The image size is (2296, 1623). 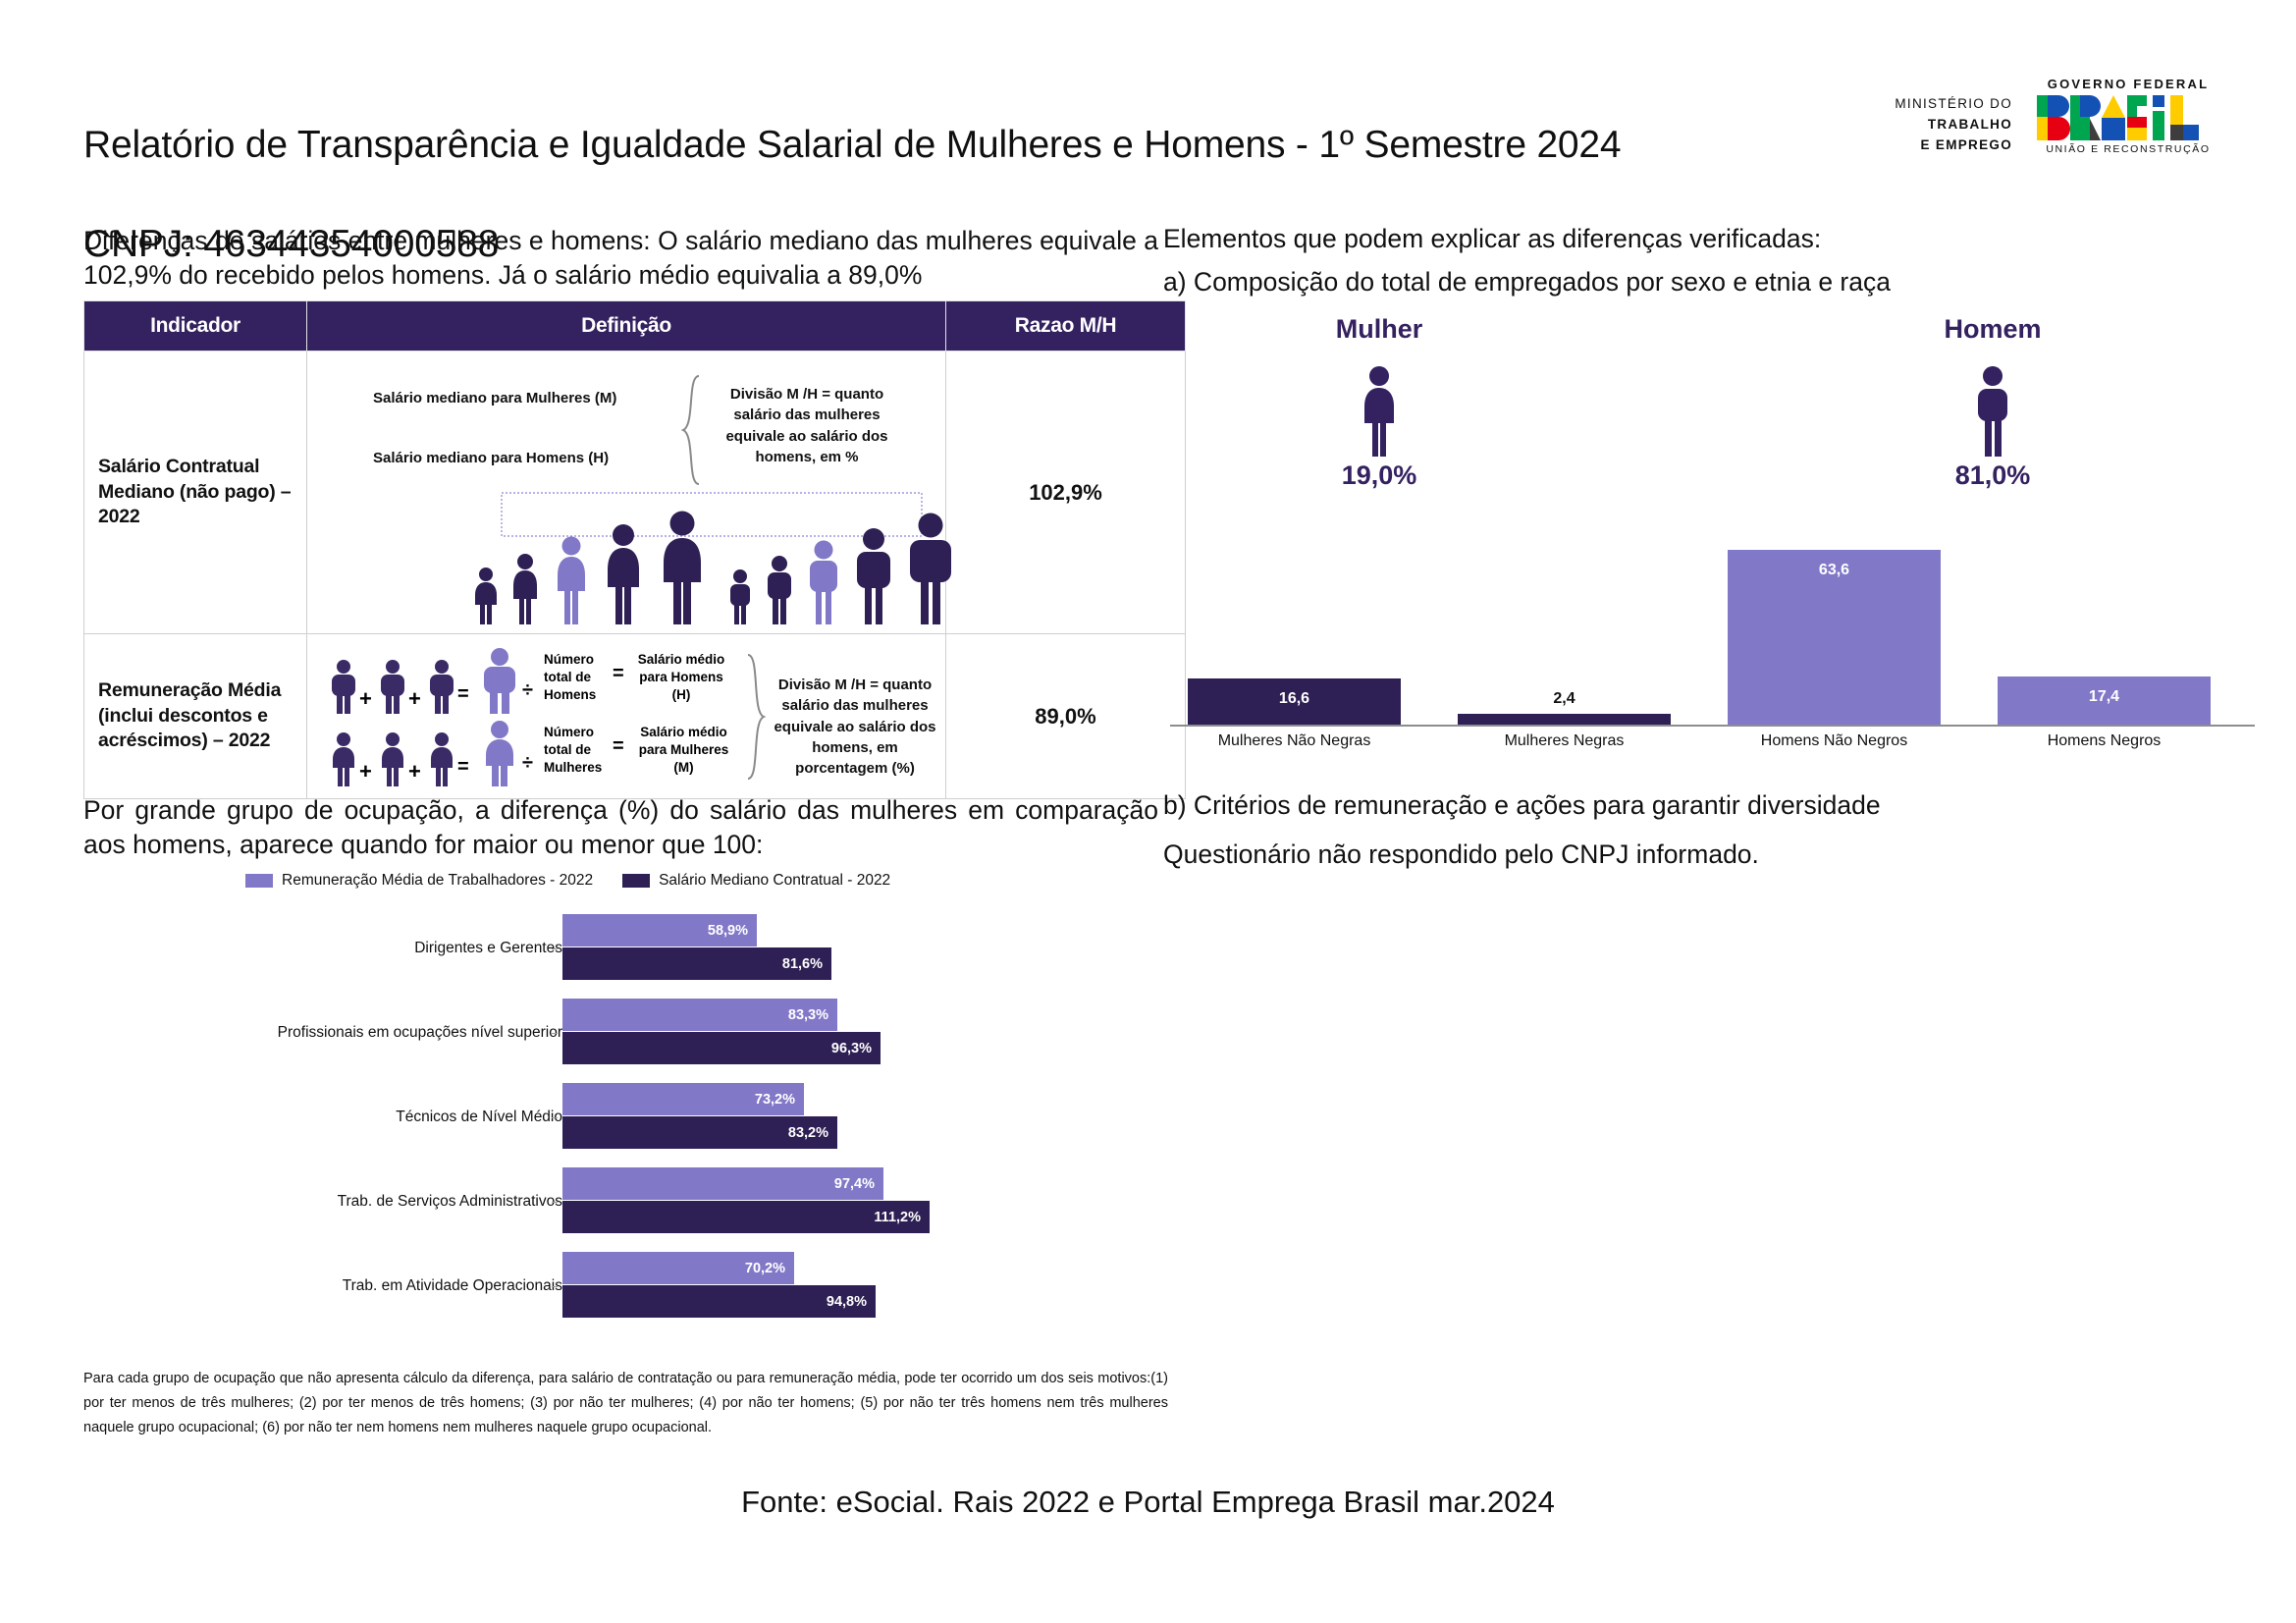 What do you see at coordinates (1938, 125) in the screenshot?
I see `ministry-label: MINISTÉRIO DO TRABALHO E EMPREGO` at bounding box center [1938, 125].